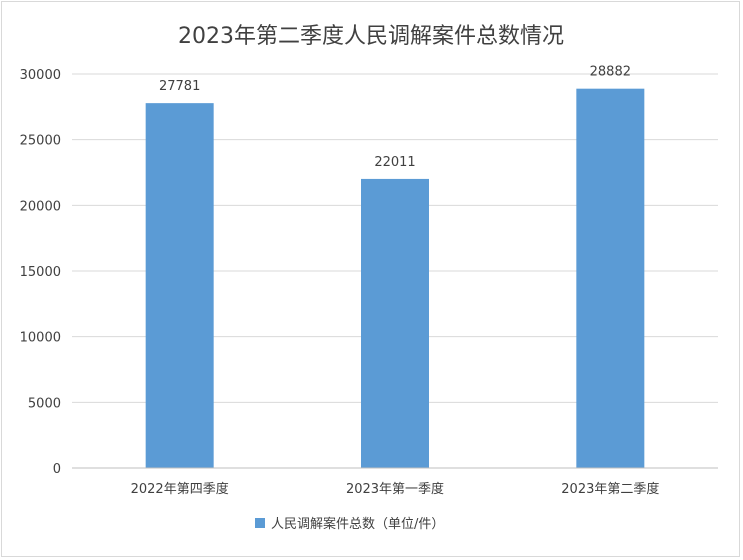 The width and height of the screenshot is (743, 560). I want to click on y-tick-label: 0, so click(57, 469).